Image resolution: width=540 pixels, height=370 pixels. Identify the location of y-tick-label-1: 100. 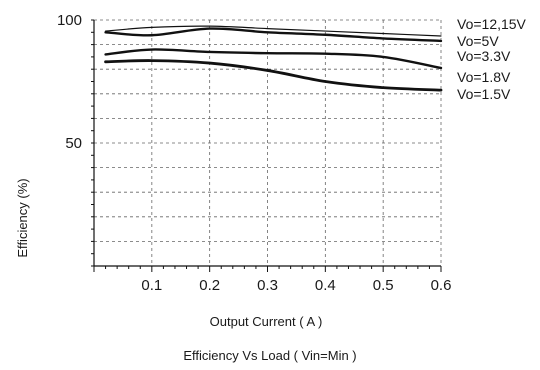
(69, 20).